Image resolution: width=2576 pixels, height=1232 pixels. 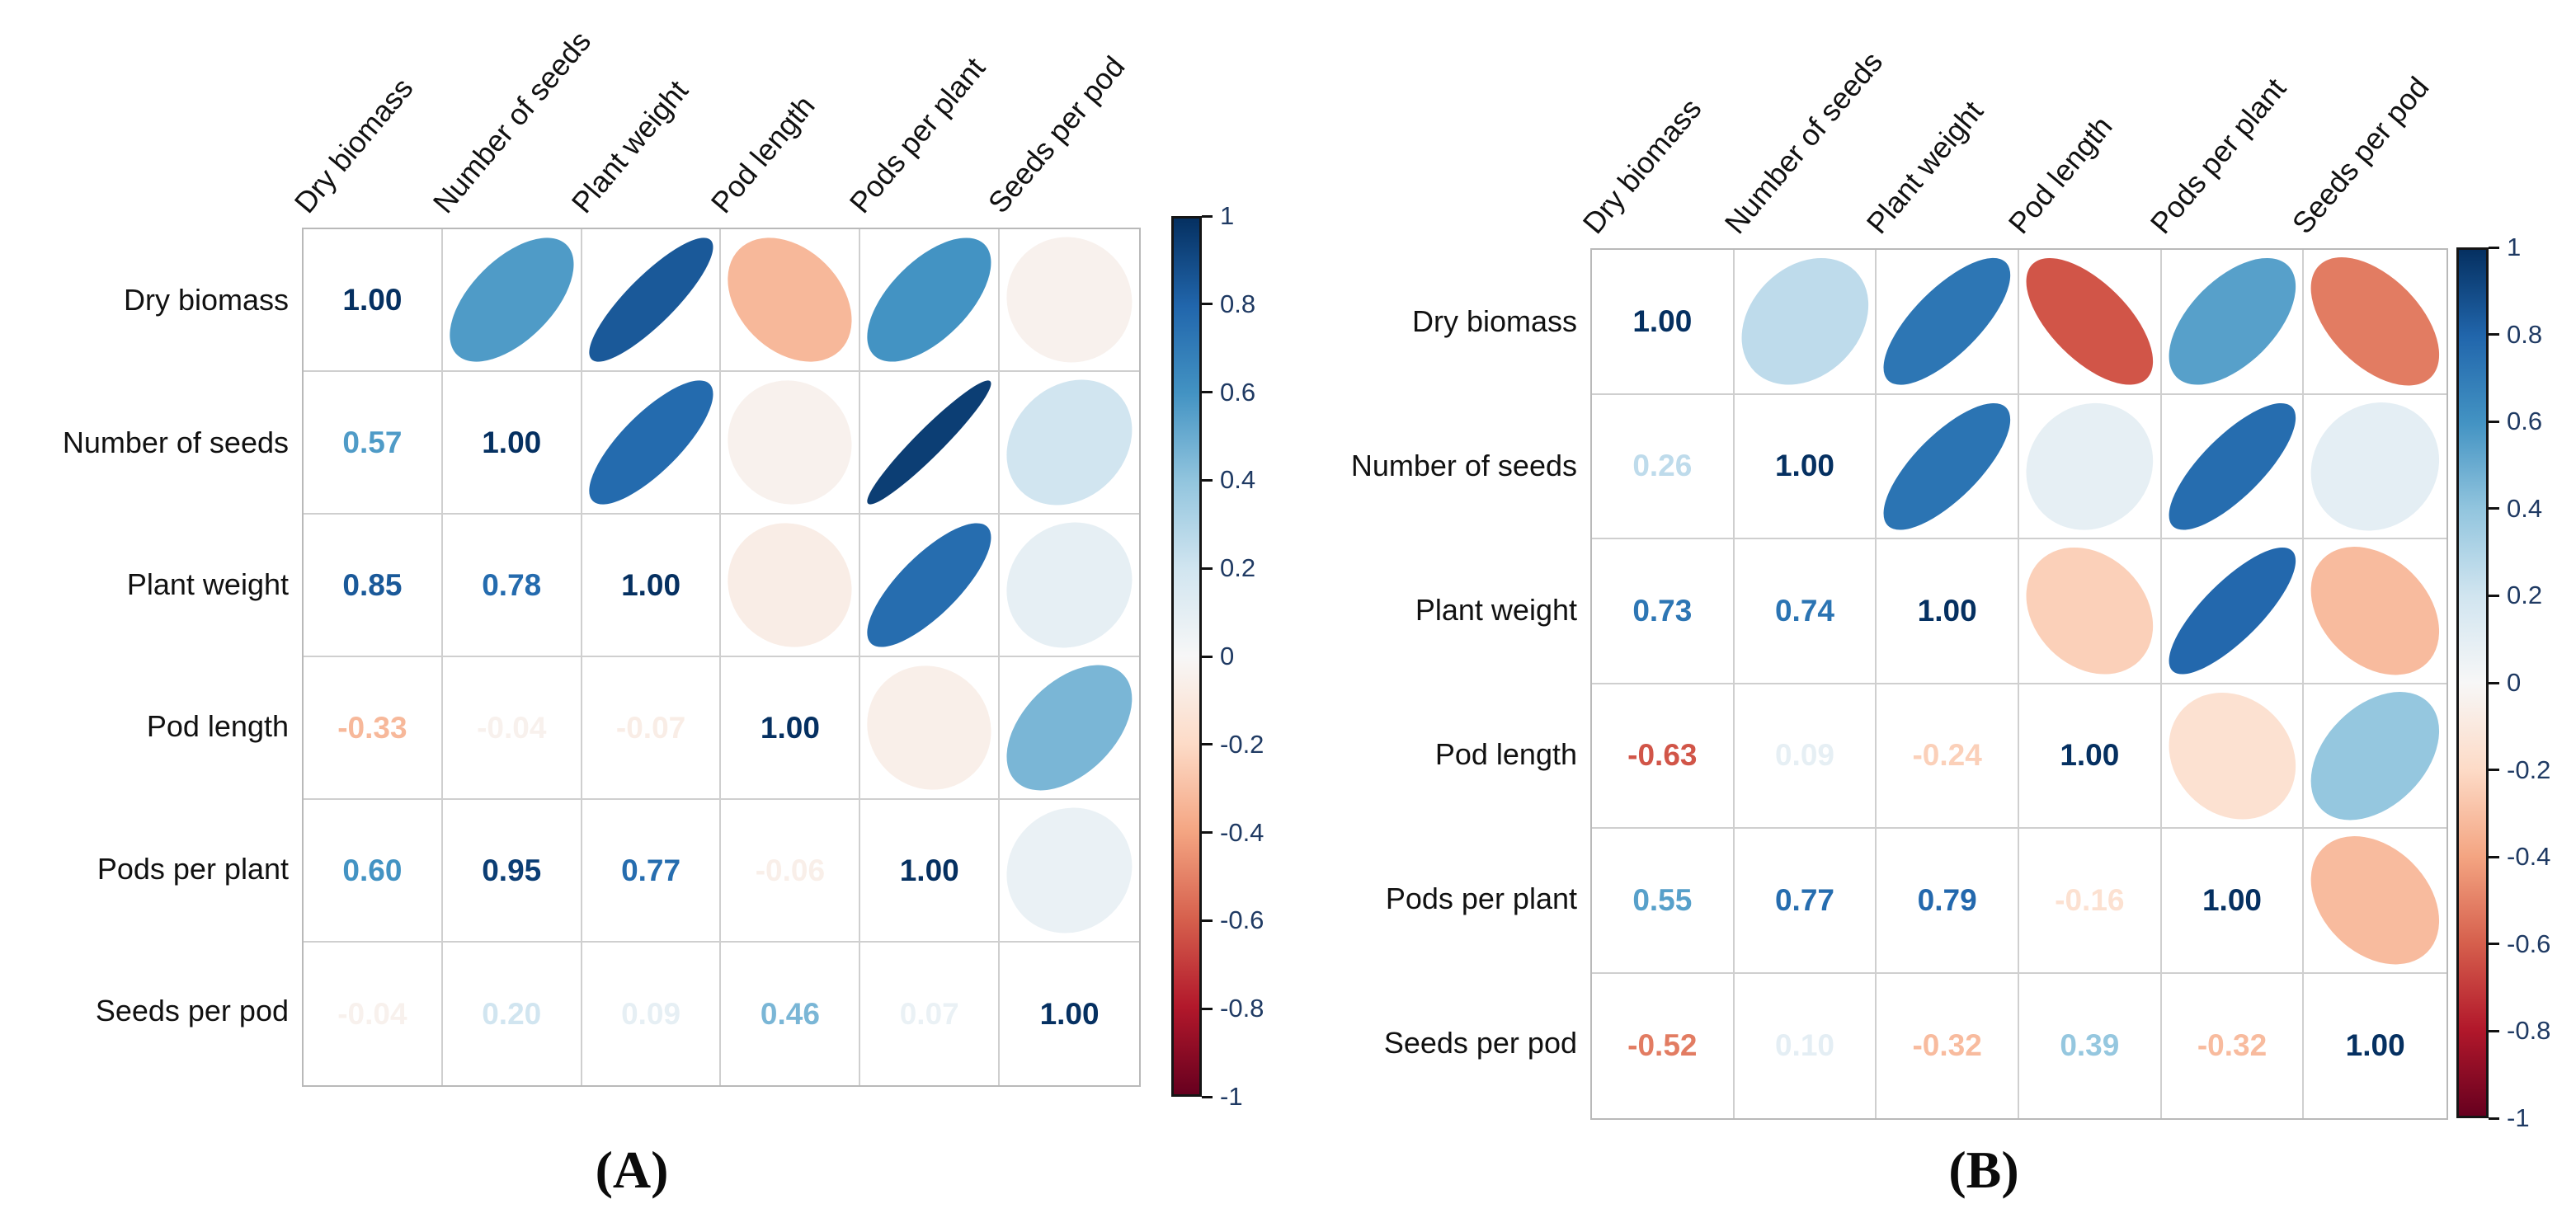 What do you see at coordinates (791, 586) in the screenshot?
I see `matrix-cell-r2-c3` at bounding box center [791, 586].